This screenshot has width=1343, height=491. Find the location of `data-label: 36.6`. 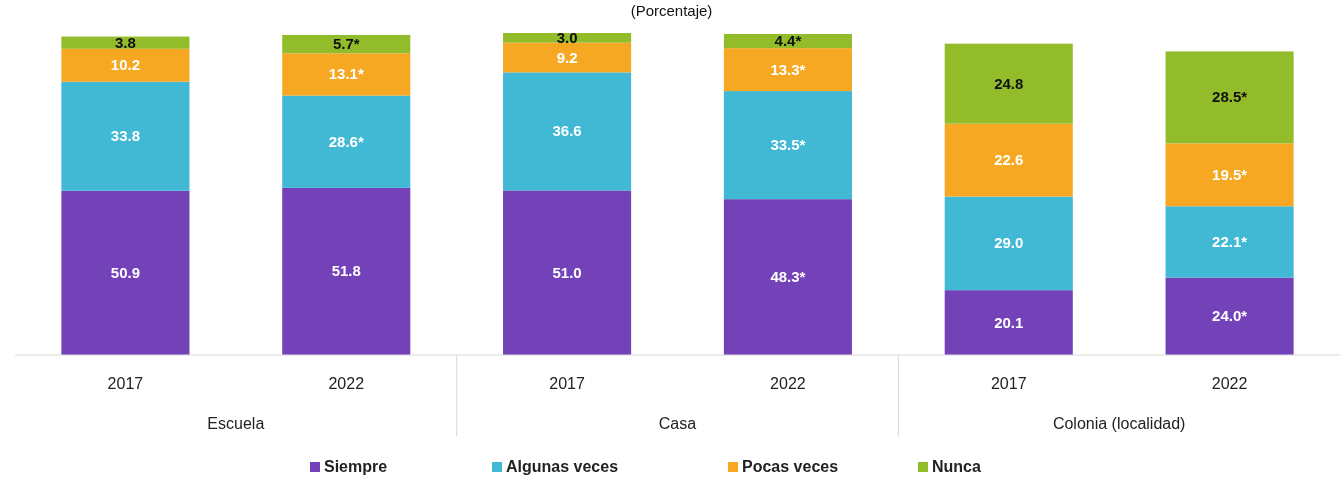

data-label: 36.6 is located at coordinates (567, 131).